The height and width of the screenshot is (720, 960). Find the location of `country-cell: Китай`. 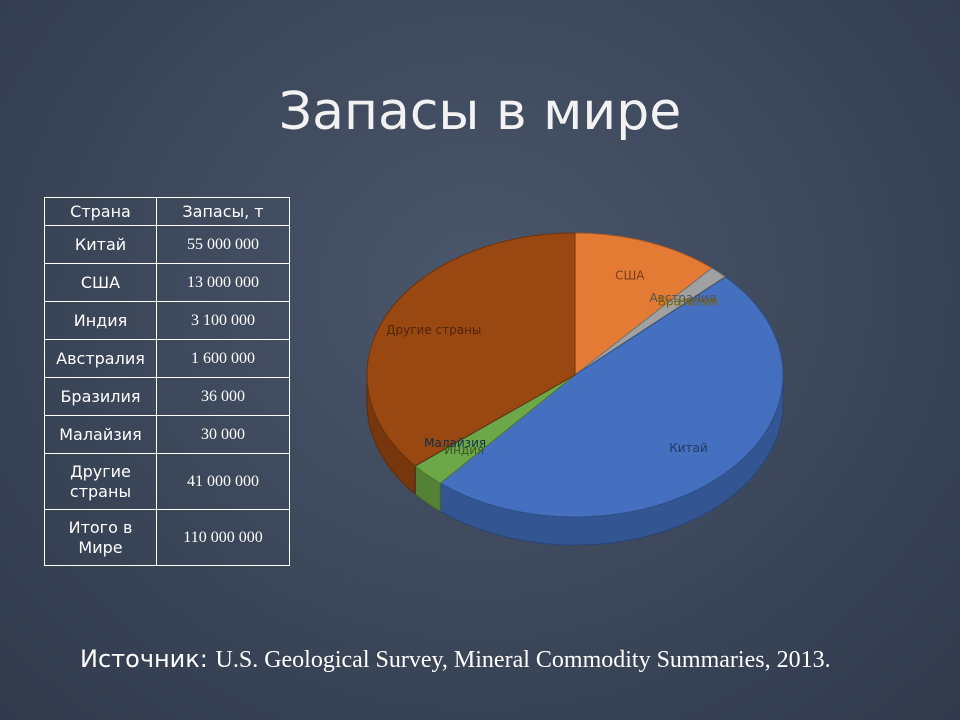

country-cell: Китай is located at coordinates (100, 244).